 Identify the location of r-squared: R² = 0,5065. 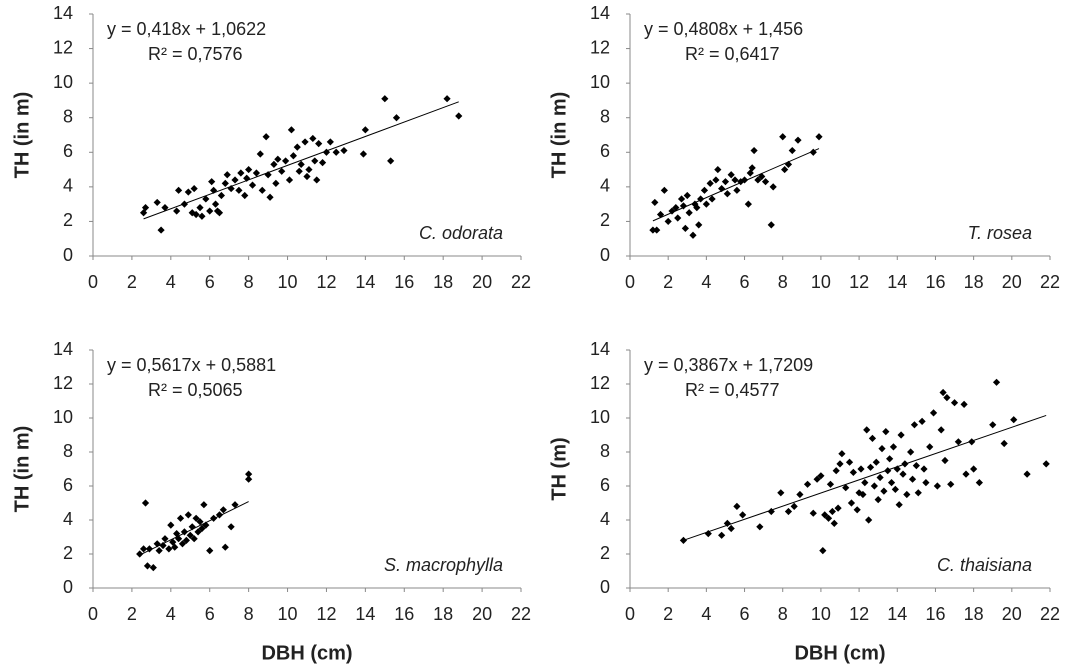
(195, 390).